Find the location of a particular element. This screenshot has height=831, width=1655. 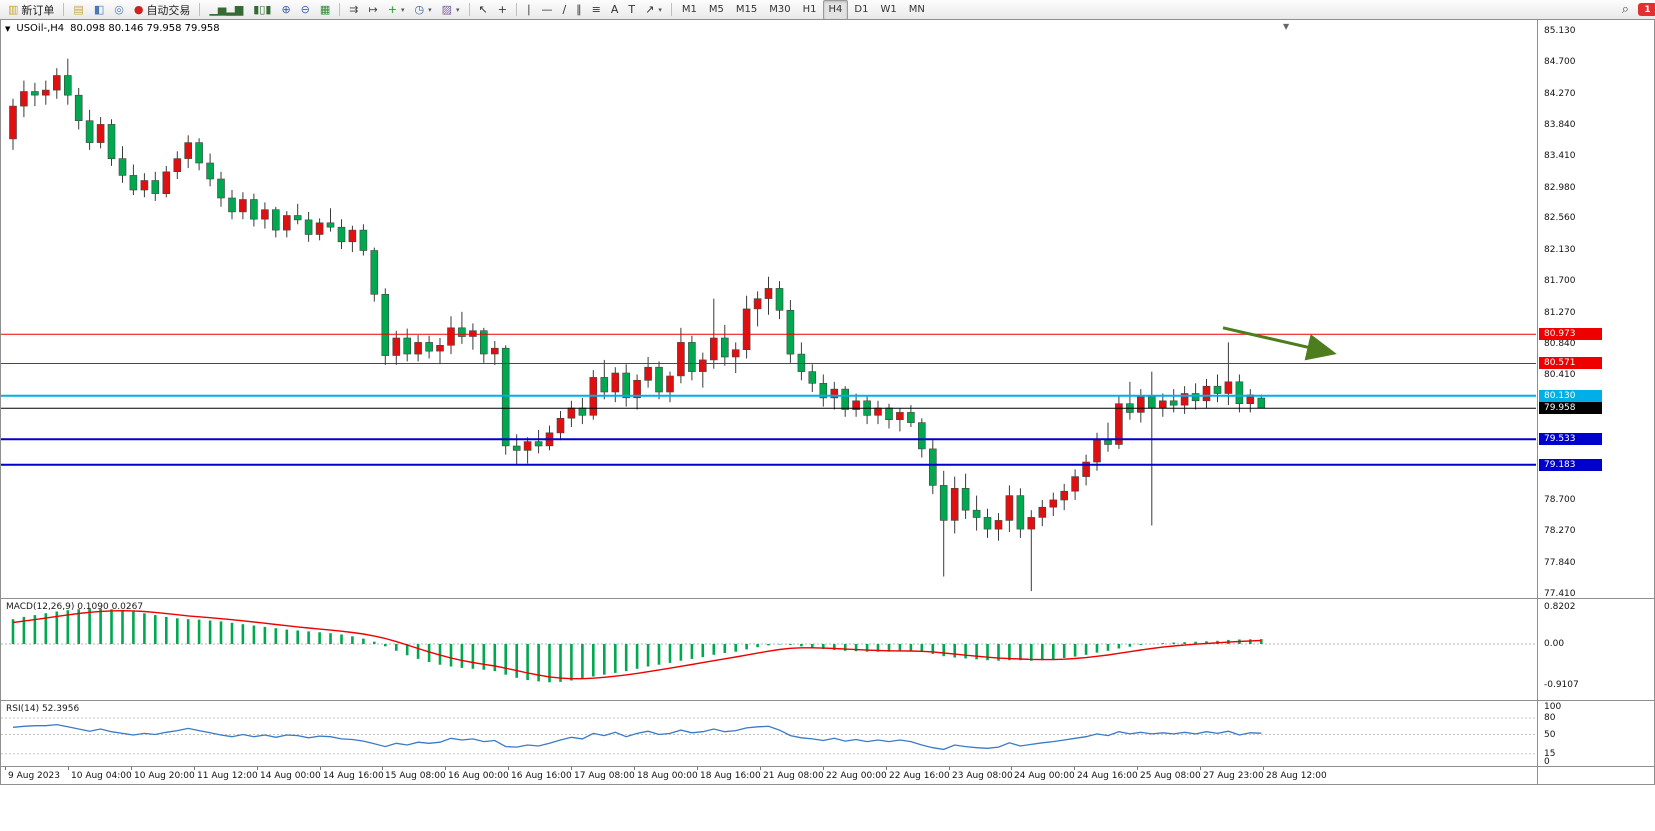

autotrading-icon: ● is located at coordinates (138, 9).